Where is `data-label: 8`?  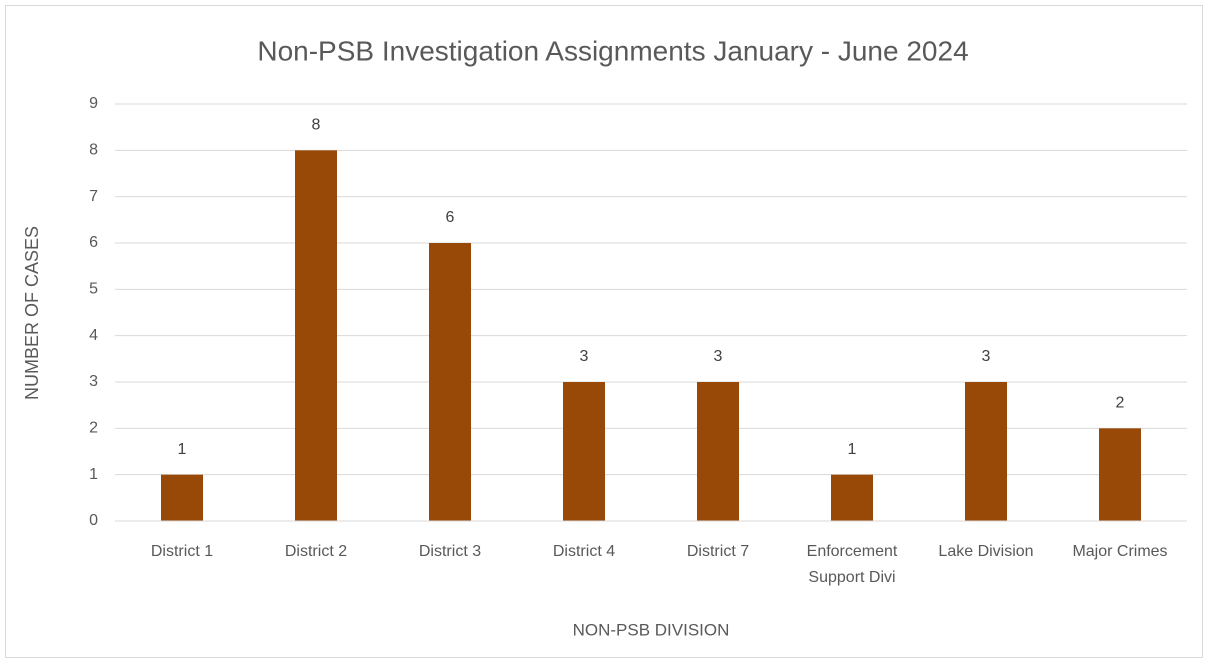
data-label: 8 is located at coordinates (316, 125).